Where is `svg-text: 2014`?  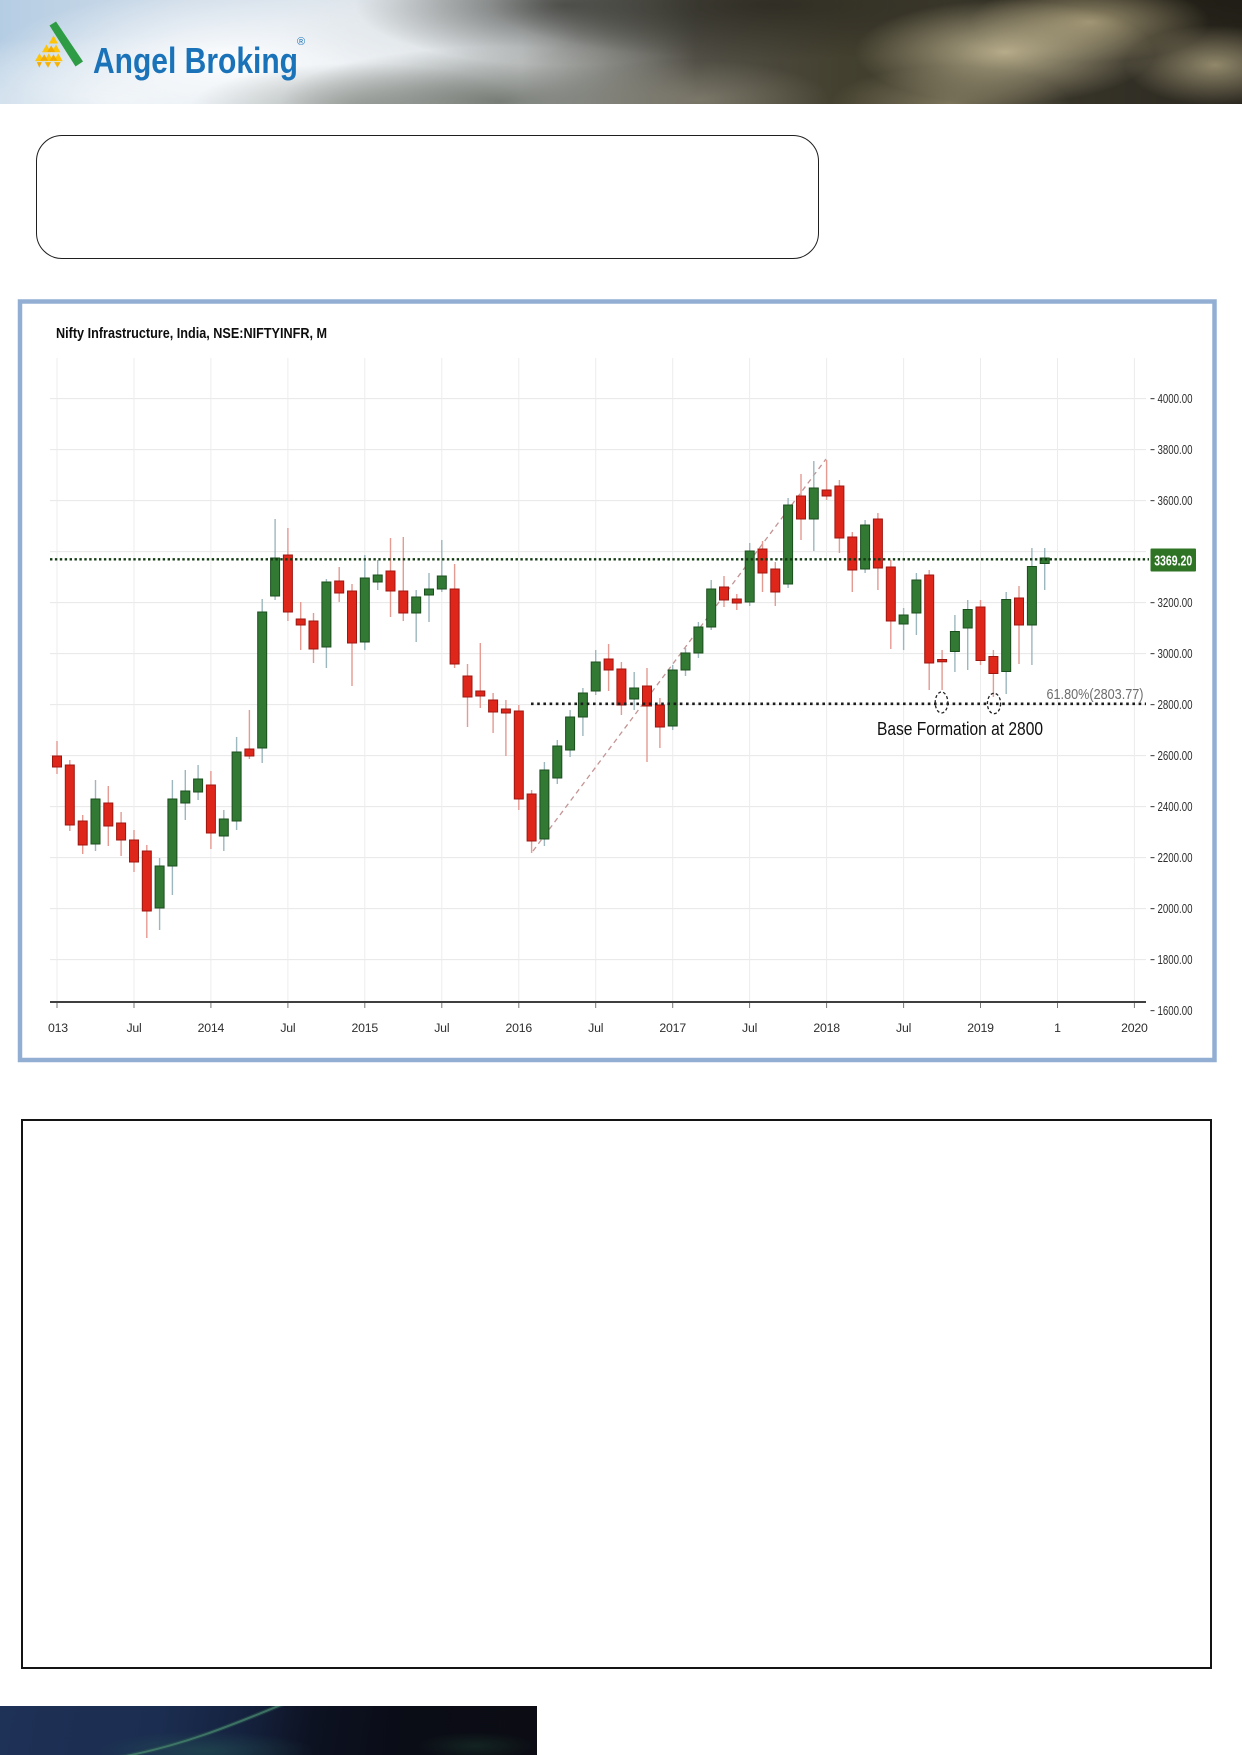
svg-text: 2014 is located at coordinates (211, 1028).